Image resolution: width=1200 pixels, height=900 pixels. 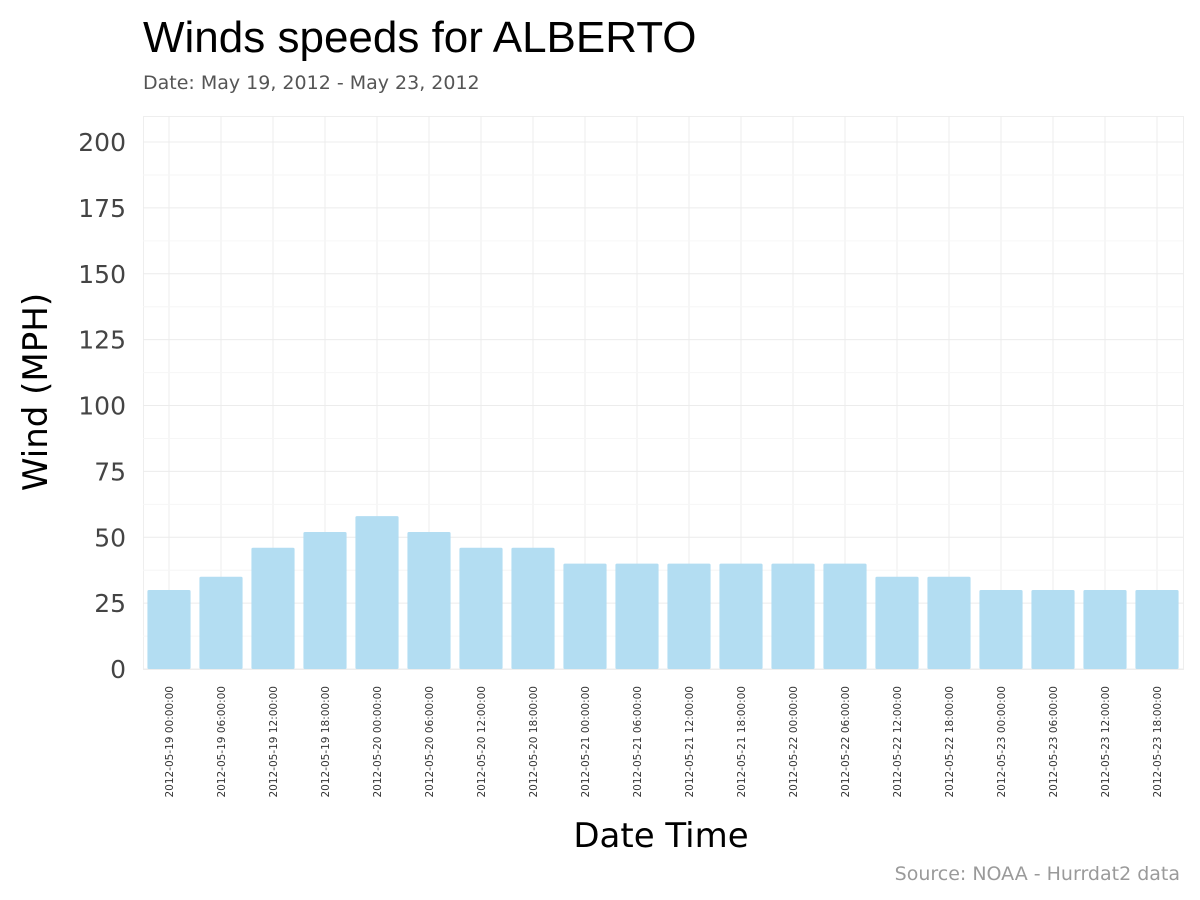 I want to click on y-tick-label: 75, so click(x=110, y=471).